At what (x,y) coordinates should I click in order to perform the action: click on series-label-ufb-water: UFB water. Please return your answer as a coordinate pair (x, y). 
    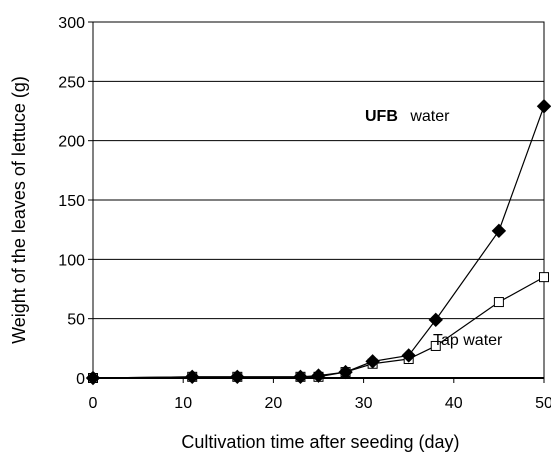
    Looking at the image, I should click on (407, 116).